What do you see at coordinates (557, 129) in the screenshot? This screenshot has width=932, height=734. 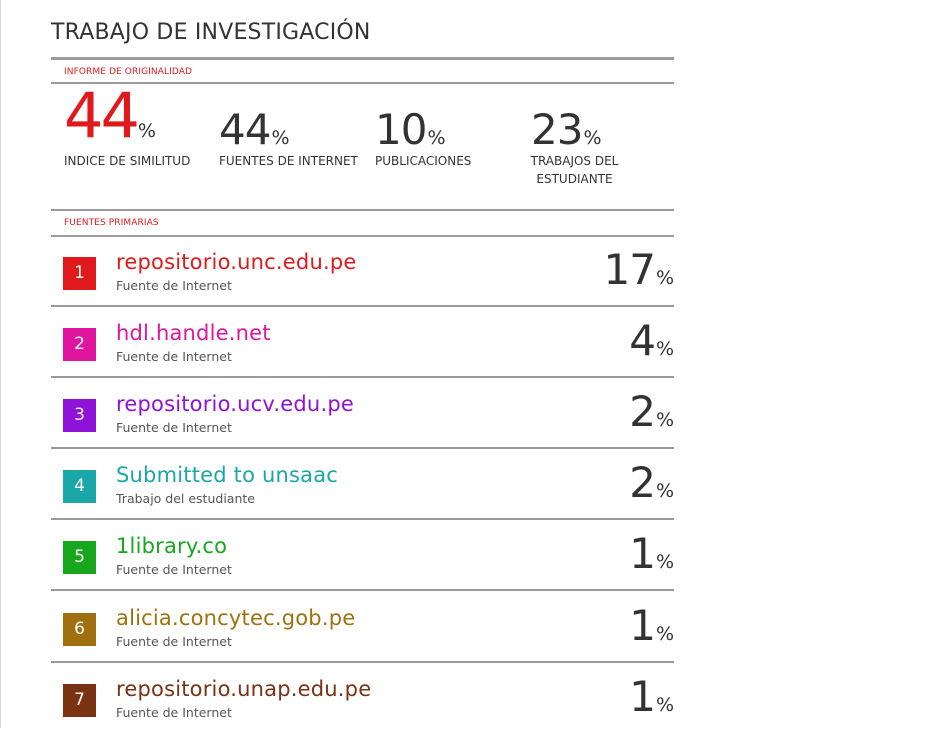 I see `student-papers-value: 23` at bounding box center [557, 129].